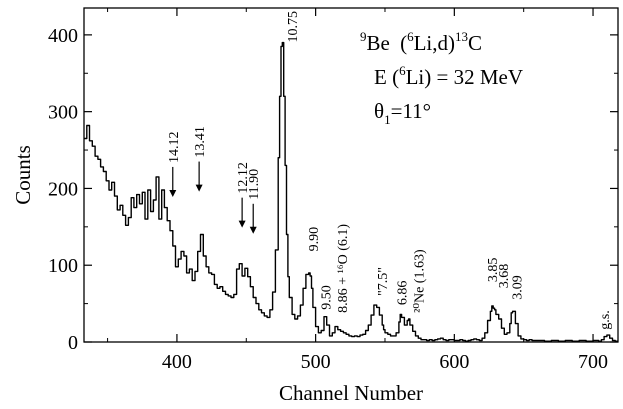 The height and width of the screenshot is (409, 623). Describe the element at coordinates (411, 111) in the screenshot. I see `theta-value: =11°` at that location.